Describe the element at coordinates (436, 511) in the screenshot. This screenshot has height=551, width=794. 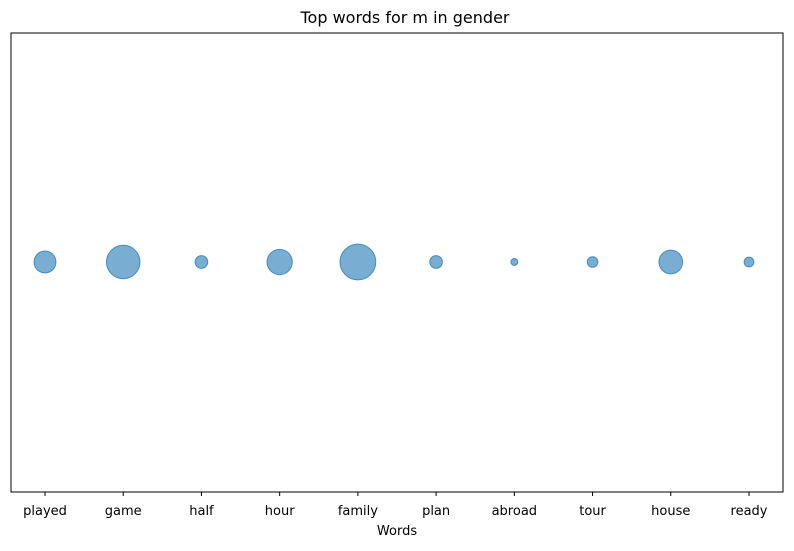
I see `x-tick-label: plan` at that location.